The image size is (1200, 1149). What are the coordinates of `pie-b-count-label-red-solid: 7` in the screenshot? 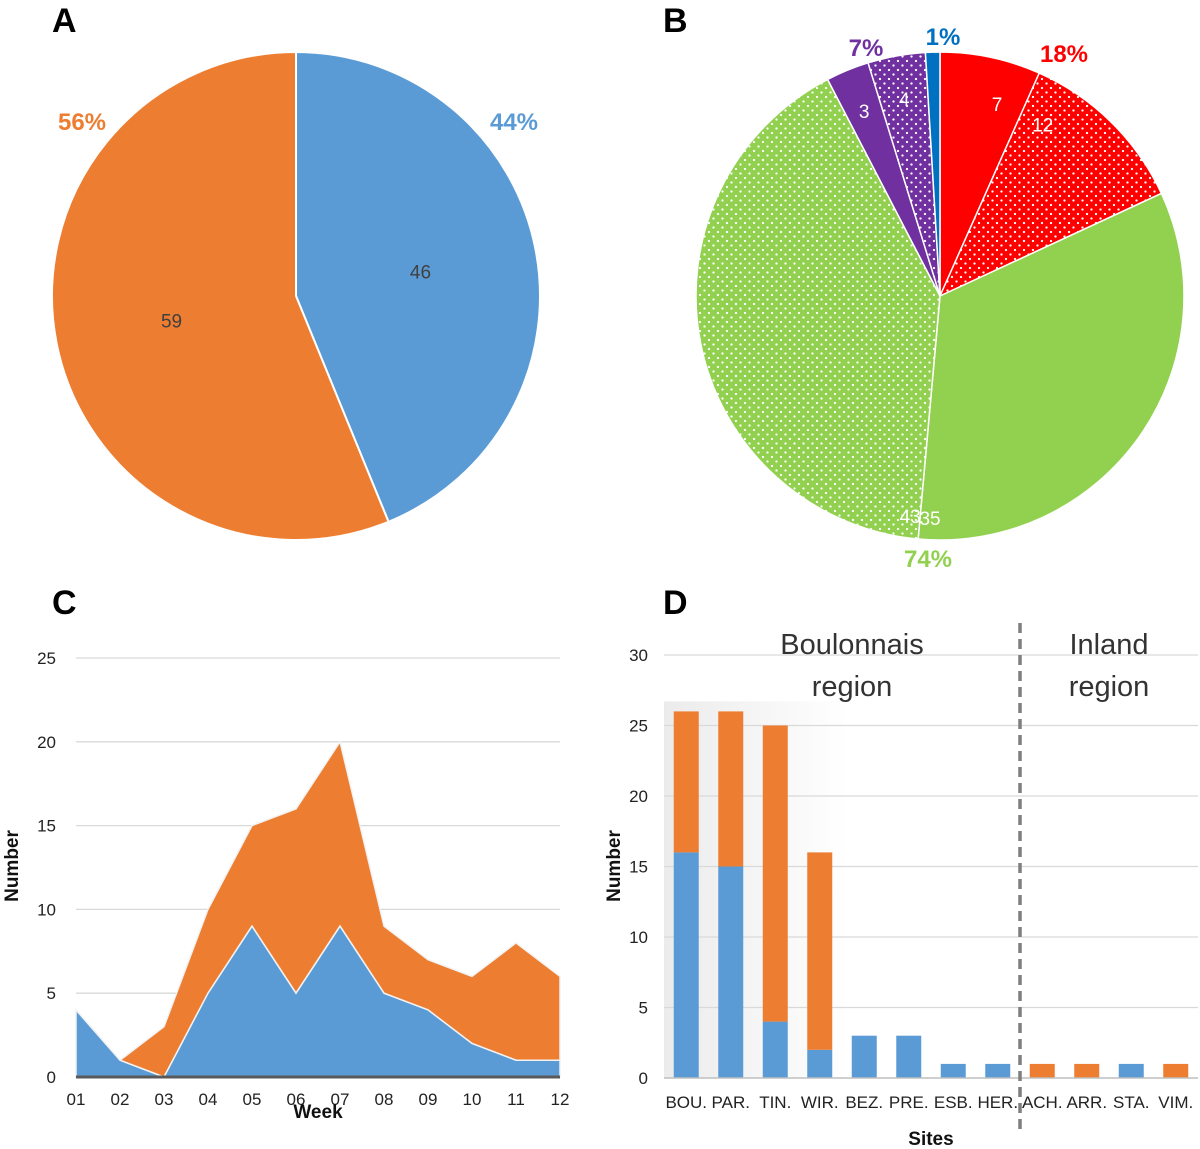 It's located at (997, 105).